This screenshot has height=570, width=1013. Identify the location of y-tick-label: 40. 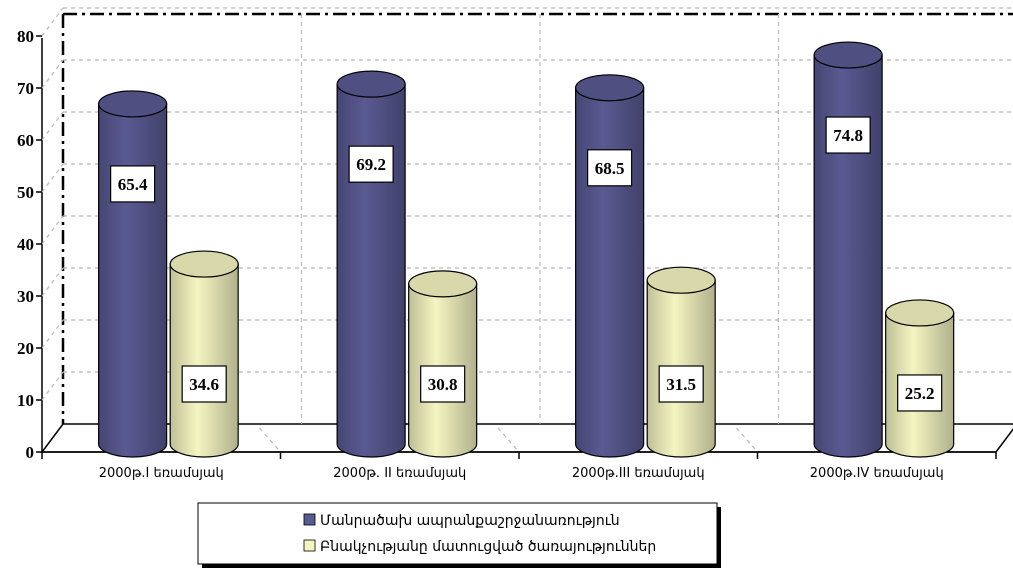
(25, 244).